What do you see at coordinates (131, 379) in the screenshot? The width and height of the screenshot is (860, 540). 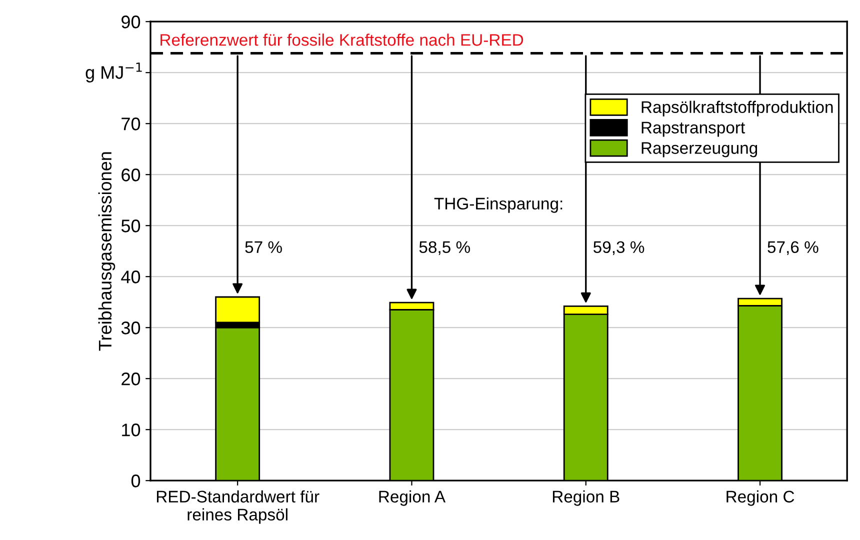 I see `y-tick-label: 20` at bounding box center [131, 379].